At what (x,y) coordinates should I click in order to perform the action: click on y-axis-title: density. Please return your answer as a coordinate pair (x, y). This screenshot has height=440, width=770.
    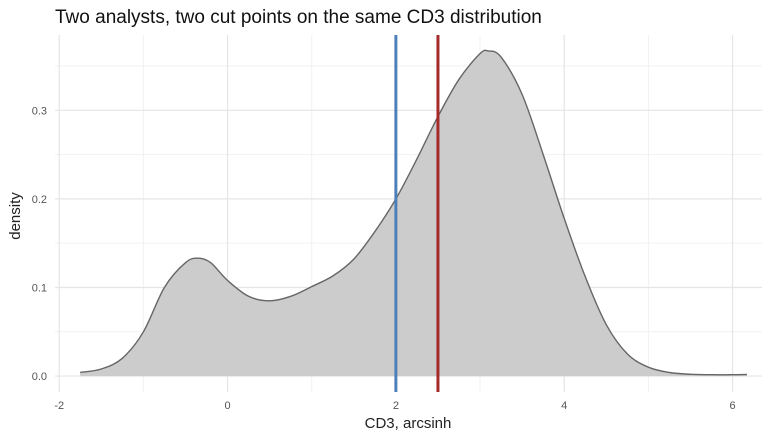
    Looking at the image, I should click on (15, 216).